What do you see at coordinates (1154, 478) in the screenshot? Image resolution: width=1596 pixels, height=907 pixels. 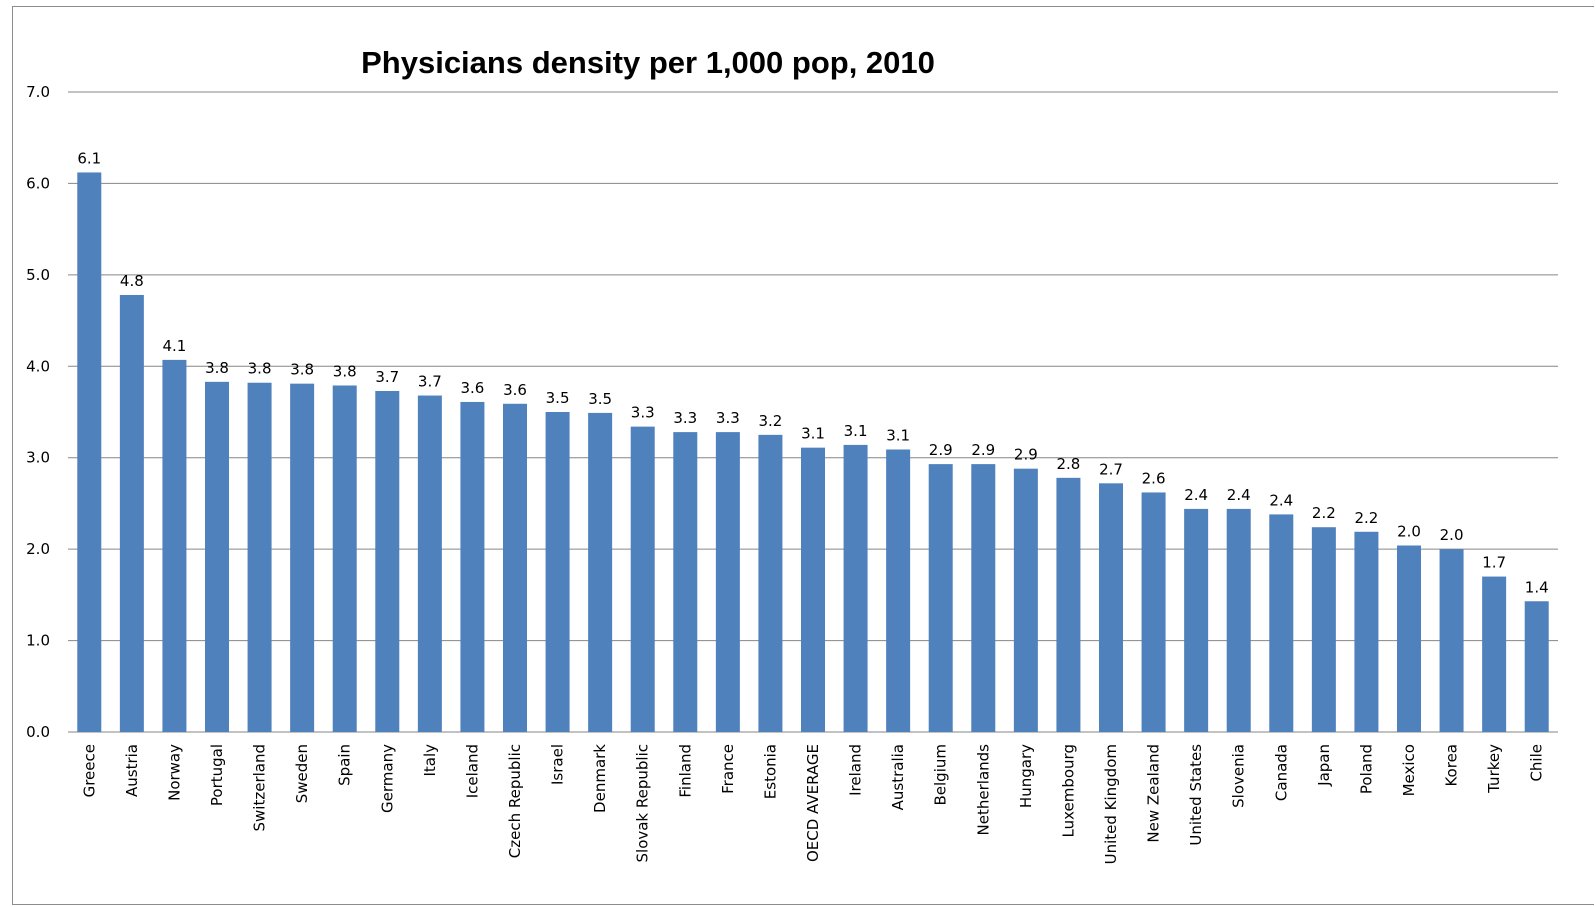 I see `data-label: 2.6` at bounding box center [1154, 478].